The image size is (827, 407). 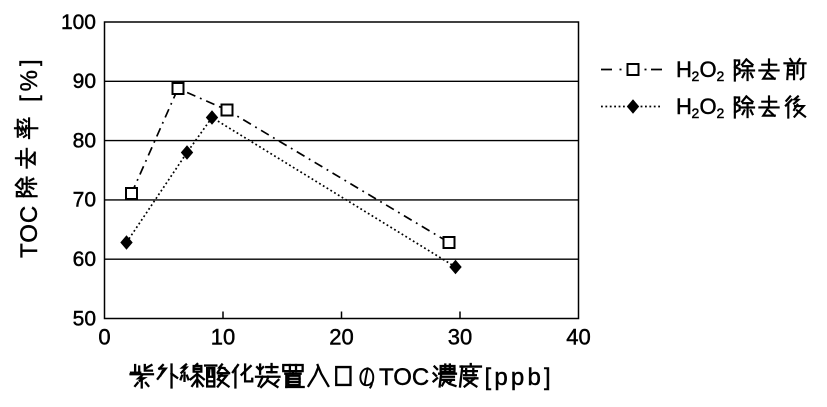 What do you see at coordinates (519, 377) in the screenshot?
I see `svg-text: [ppb]` at bounding box center [519, 377].